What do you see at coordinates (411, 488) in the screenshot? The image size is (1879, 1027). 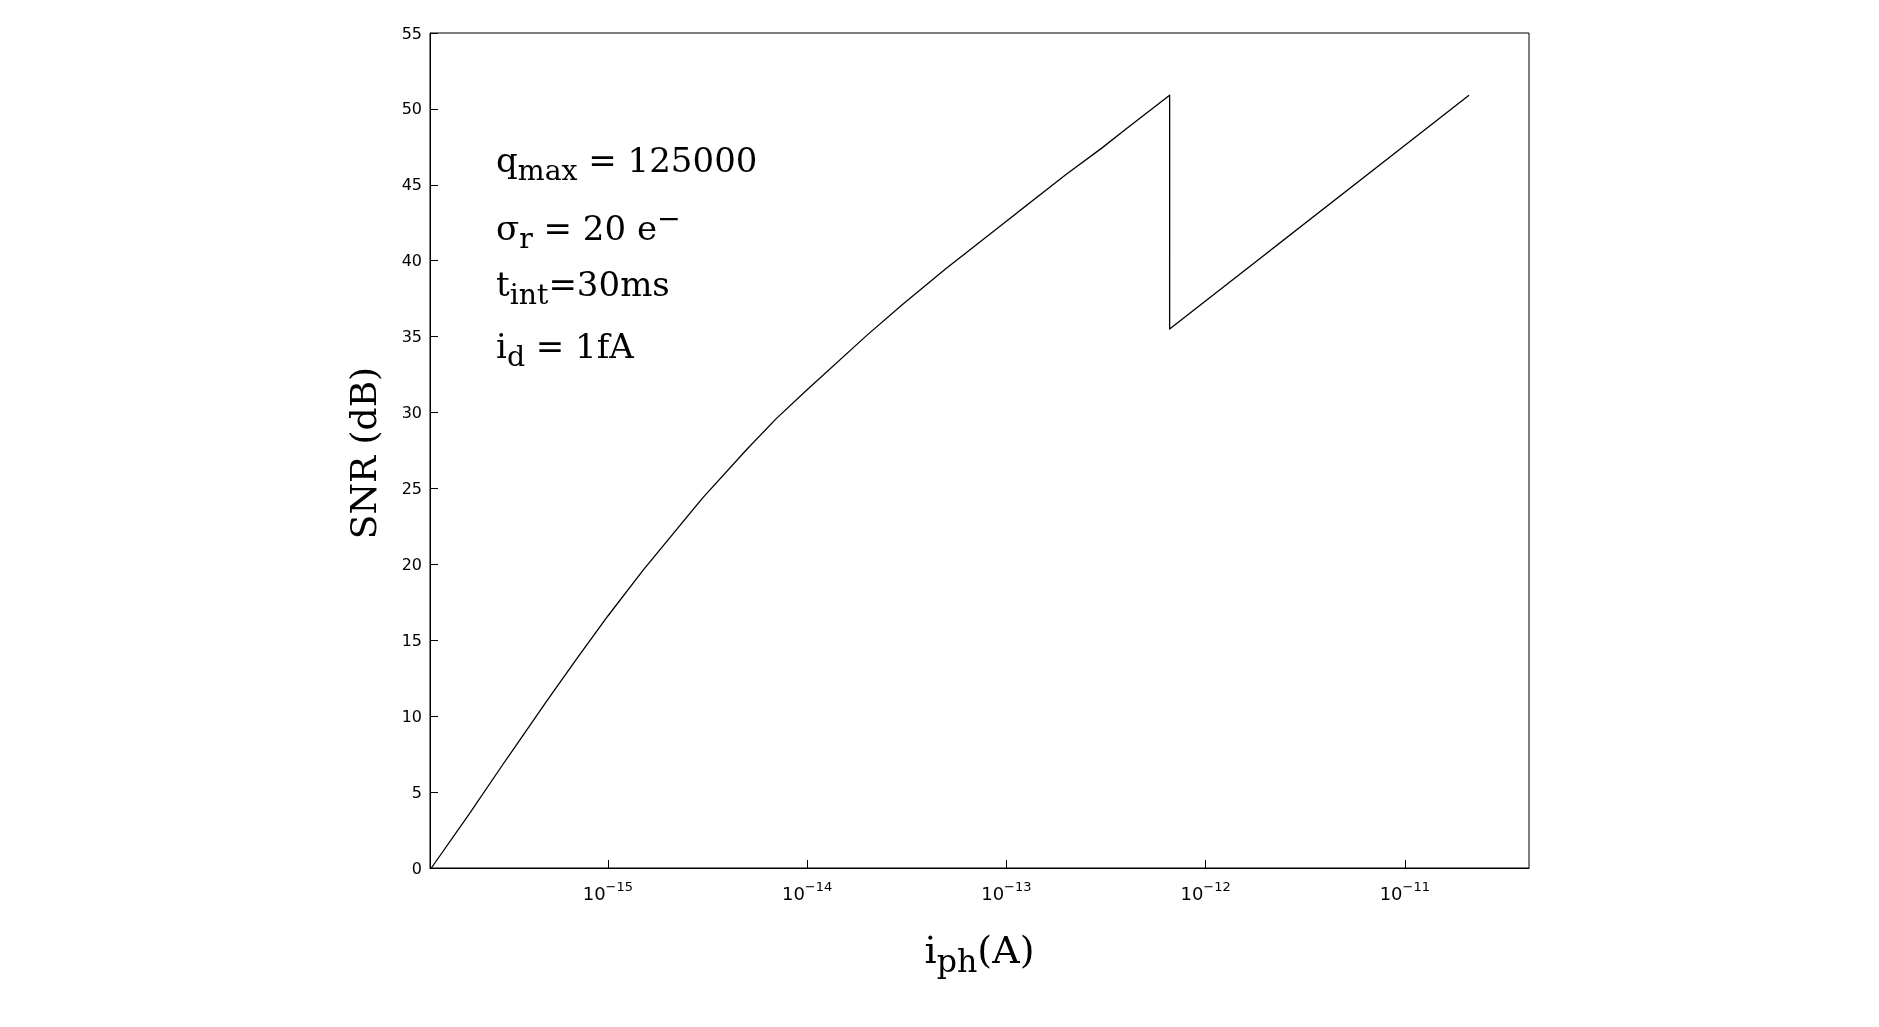 I see `y-tick-label: 25` at bounding box center [411, 488].